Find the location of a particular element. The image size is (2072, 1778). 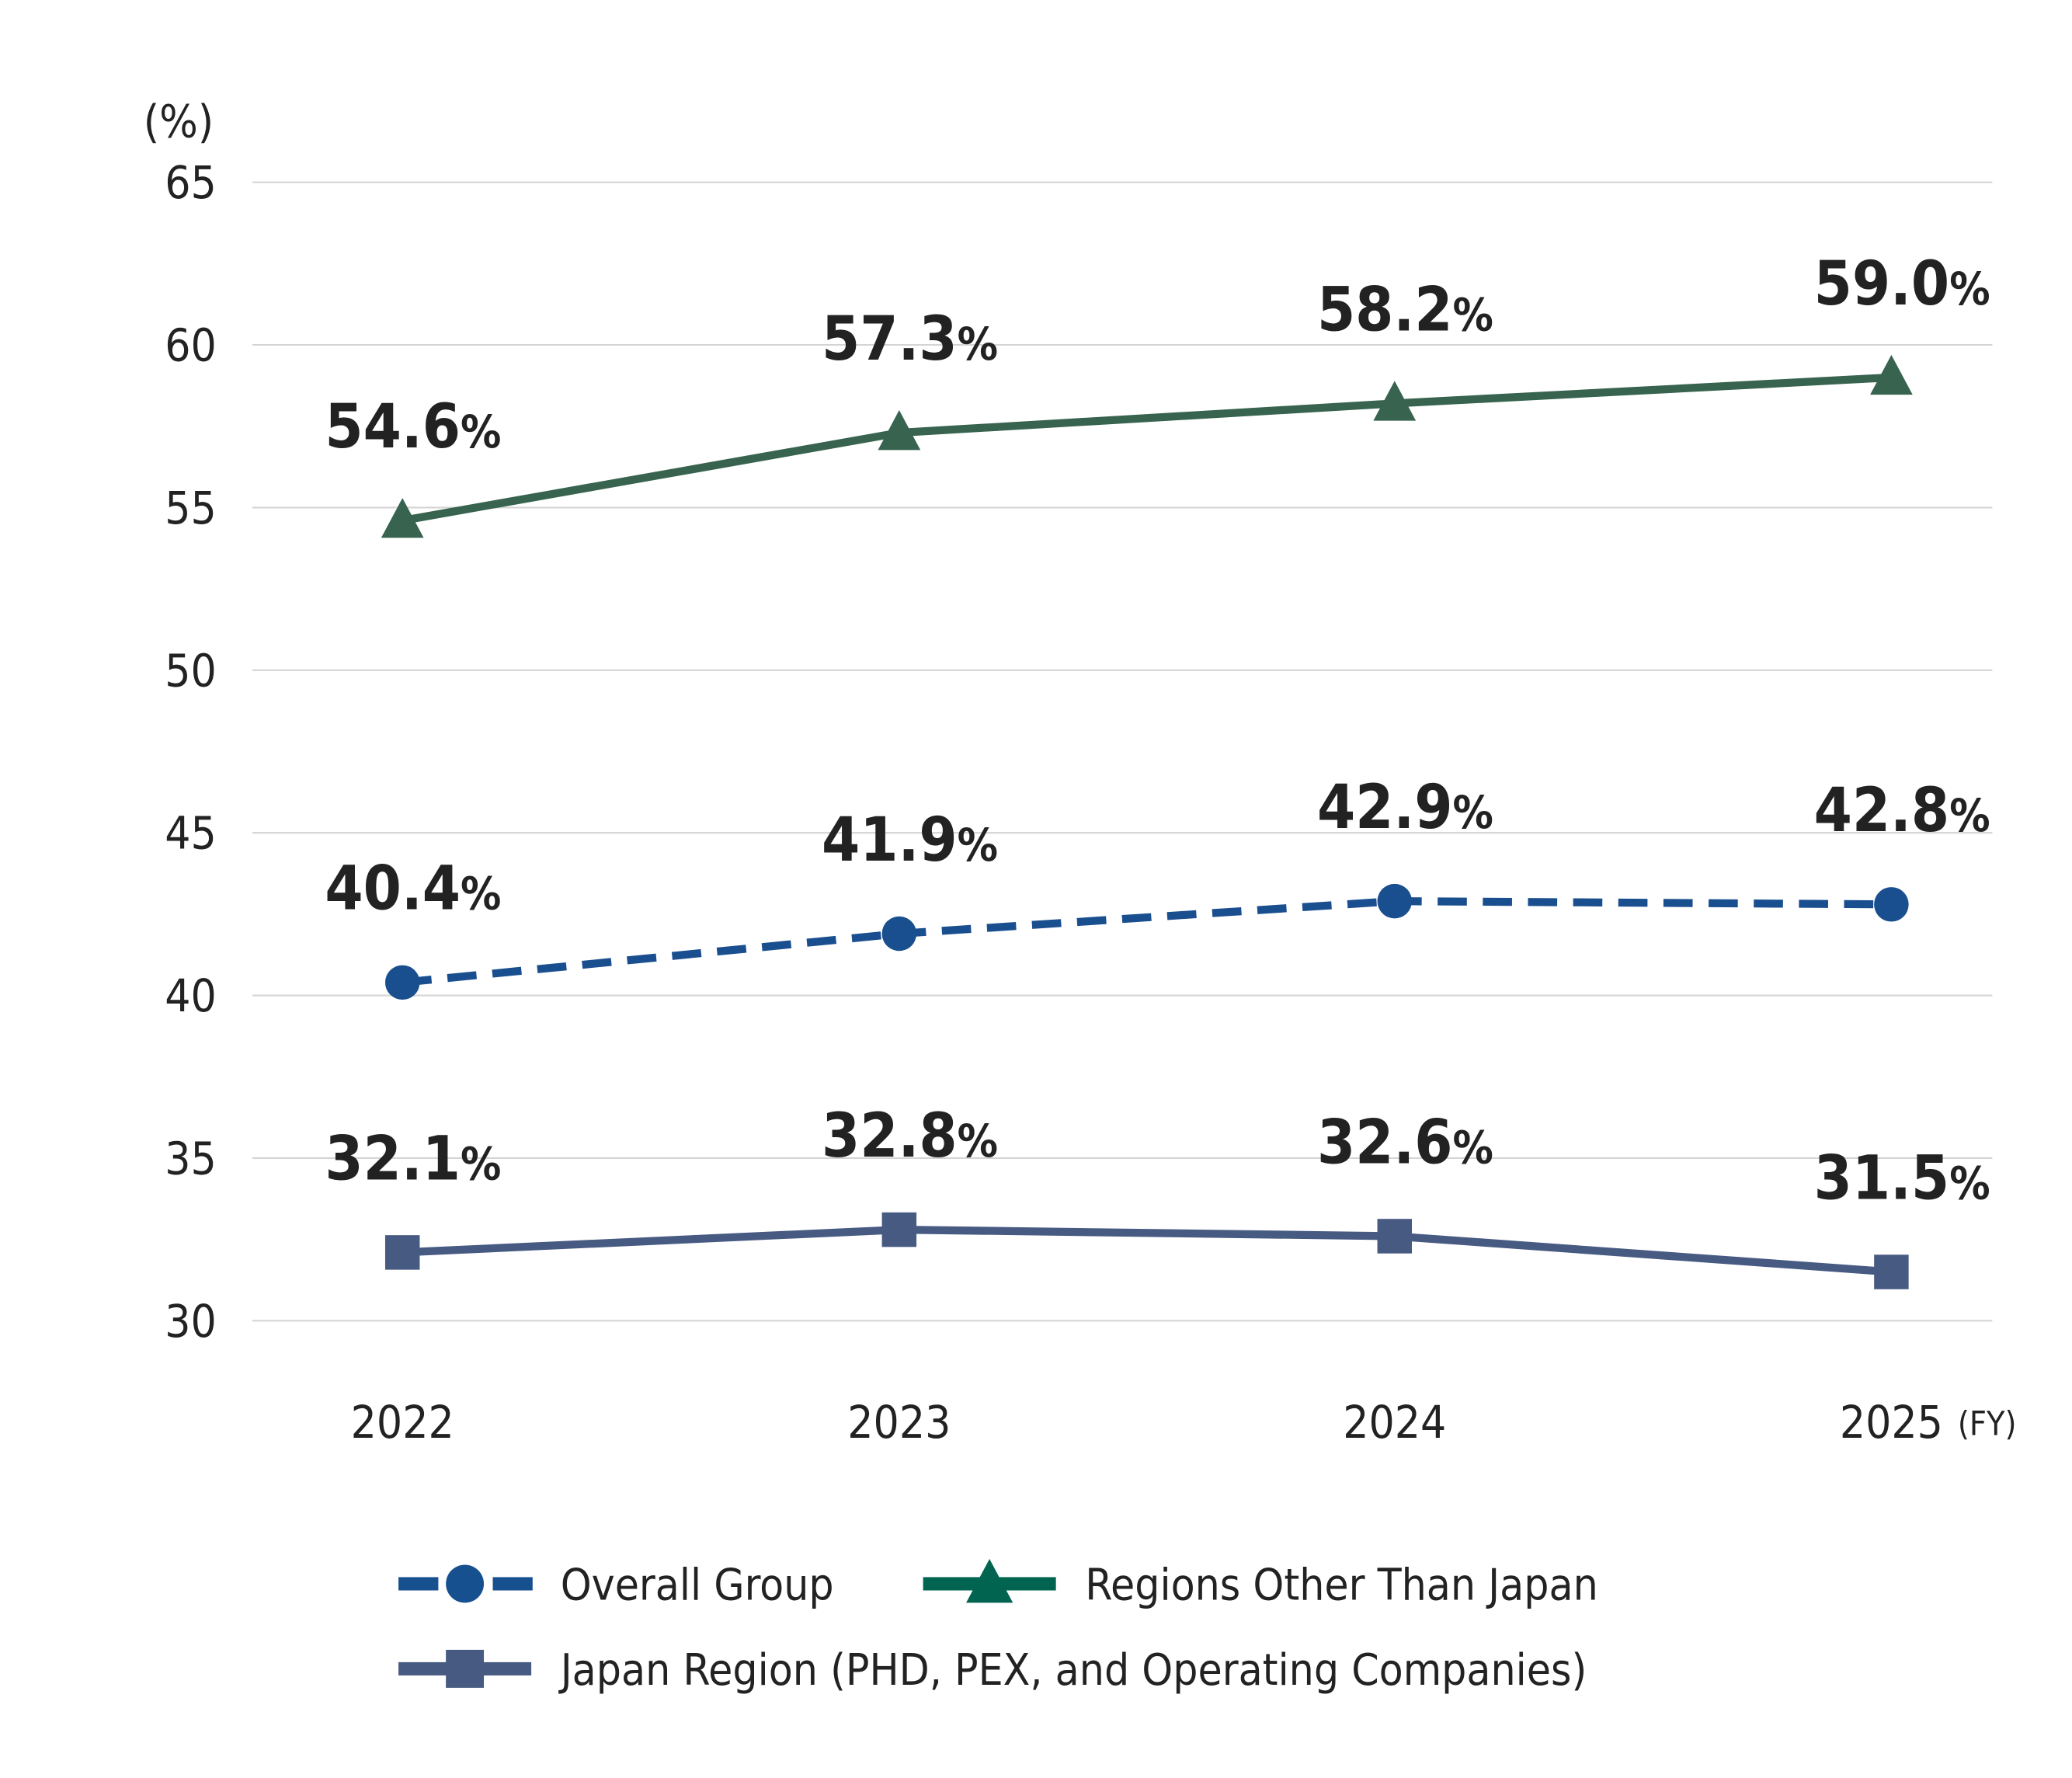

legend-label: Regions Other Than Japan is located at coordinates (1341, 1585).